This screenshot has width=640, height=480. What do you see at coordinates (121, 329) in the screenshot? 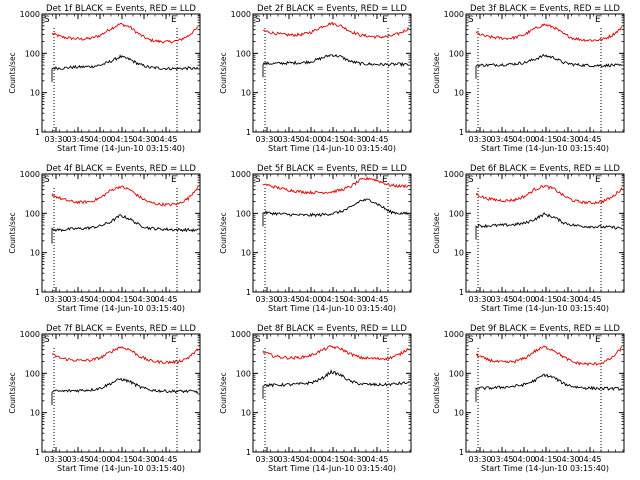
I see `chart-title: Det 7f BLACK = Events, RED = LLD` at bounding box center [121, 329].